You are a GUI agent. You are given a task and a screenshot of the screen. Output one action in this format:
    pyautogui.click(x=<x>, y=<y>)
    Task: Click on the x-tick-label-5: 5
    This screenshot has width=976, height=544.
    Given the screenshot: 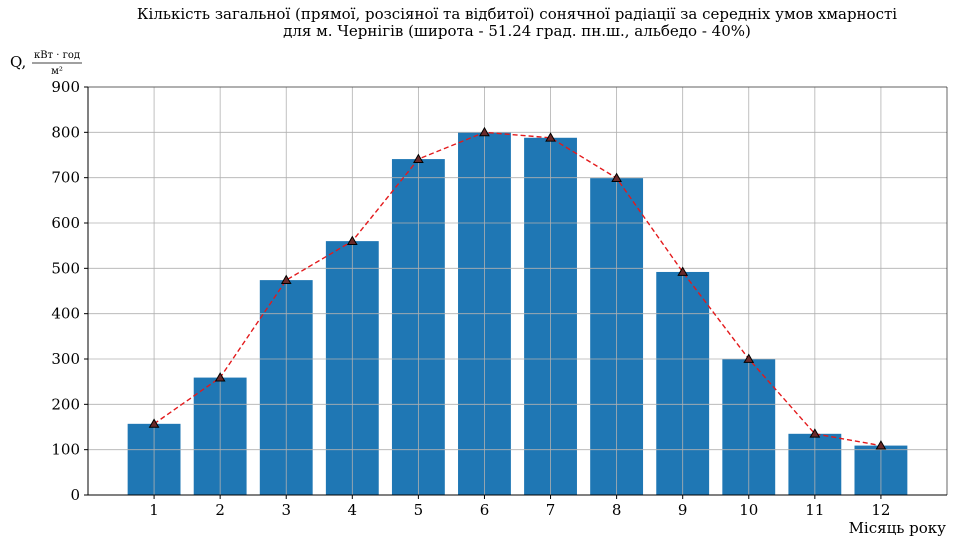 What is the action you would take?
    pyautogui.click(x=419, y=510)
    